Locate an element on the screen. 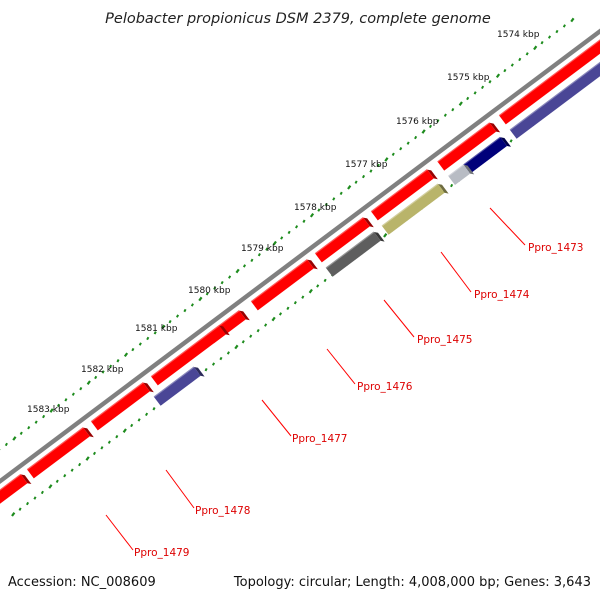 The width and height of the screenshot is (600, 600). gene-bar-5-face is located at coordinates (282, 285).